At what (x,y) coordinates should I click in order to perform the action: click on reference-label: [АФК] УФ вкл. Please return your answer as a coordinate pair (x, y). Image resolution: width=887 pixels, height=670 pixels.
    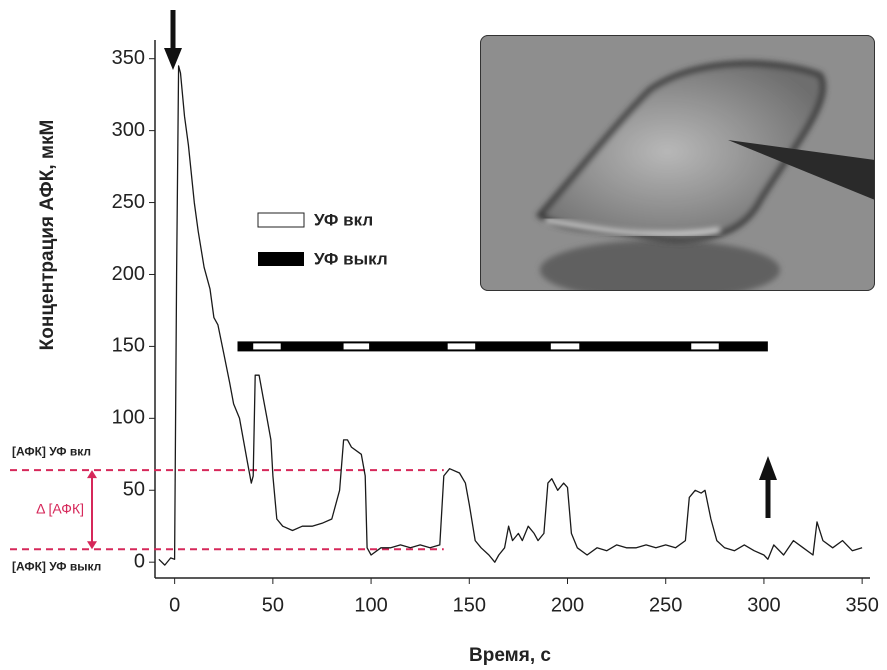
    Looking at the image, I should click on (51, 451).